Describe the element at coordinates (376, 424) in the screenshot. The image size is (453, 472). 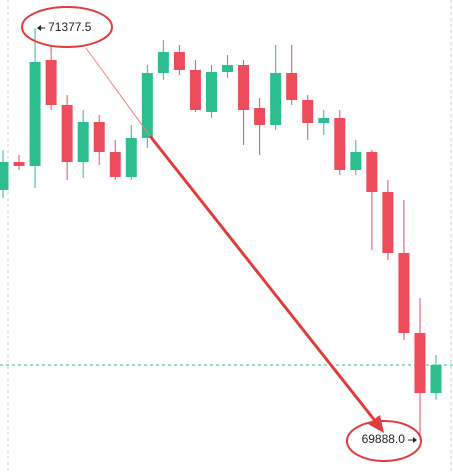
I see `arrow-head` at that location.